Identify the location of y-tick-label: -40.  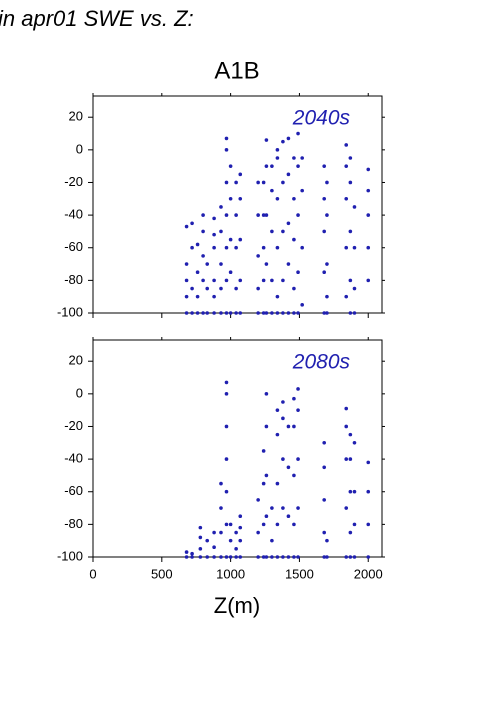
(73, 458).